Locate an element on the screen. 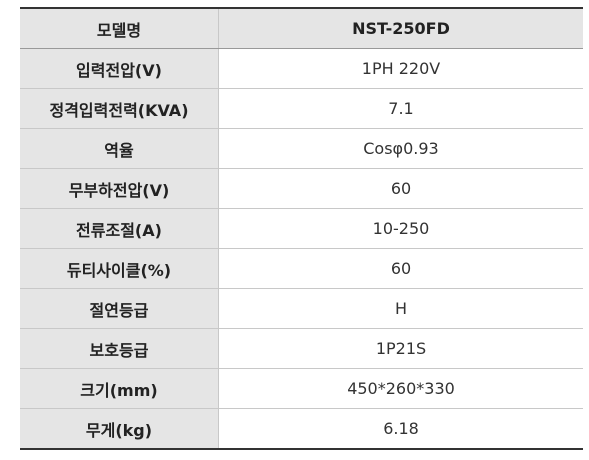 The width and height of the screenshot is (589, 460). spec-label: 절연등급 is located at coordinates (119, 308).